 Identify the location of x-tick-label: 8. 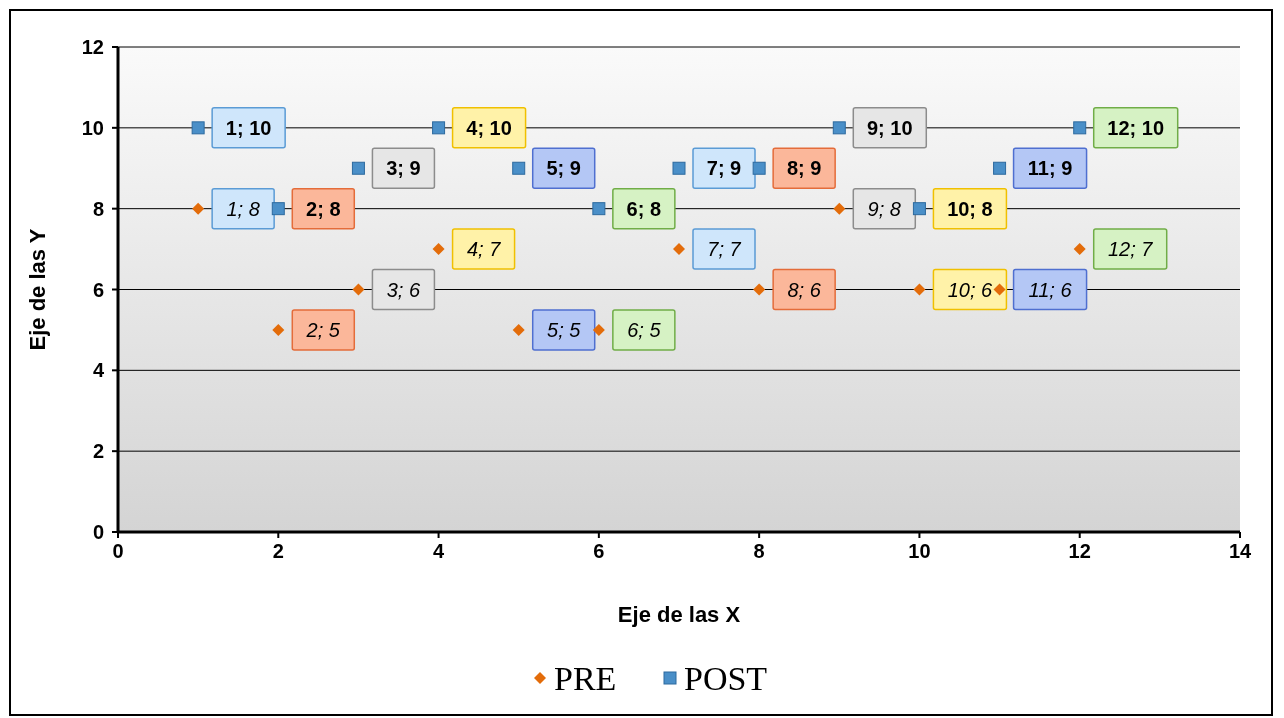
(759, 551).